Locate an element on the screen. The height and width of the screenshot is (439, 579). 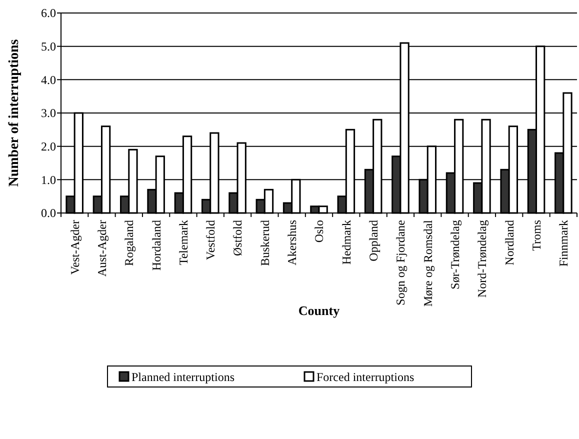
x-axis-title: County is located at coordinates (319, 310).